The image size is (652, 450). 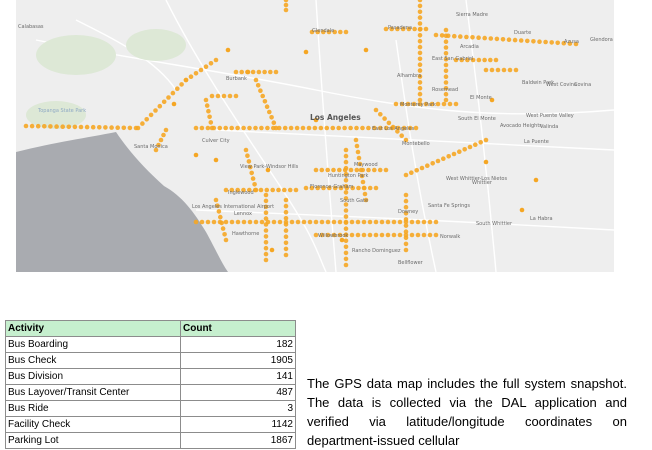 What do you see at coordinates (601, 40) in the screenshot?
I see `label-glendora: Glendora` at bounding box center [601, 40].